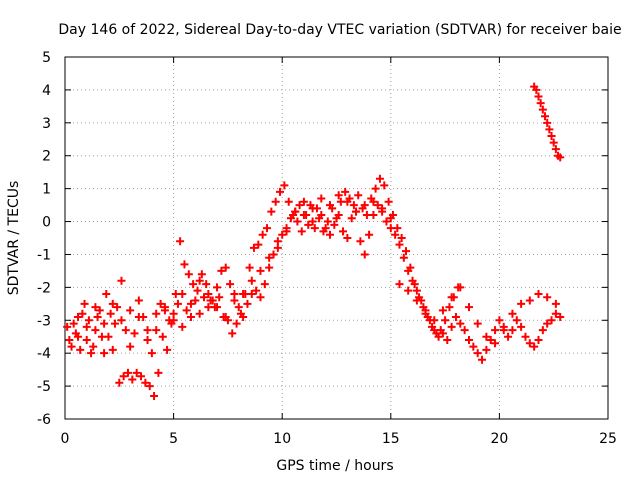 The image size is (640, 480). Describe the element at coordinates (608, 439) in the screenshot. I see `x-tick-label: 25` at that location.